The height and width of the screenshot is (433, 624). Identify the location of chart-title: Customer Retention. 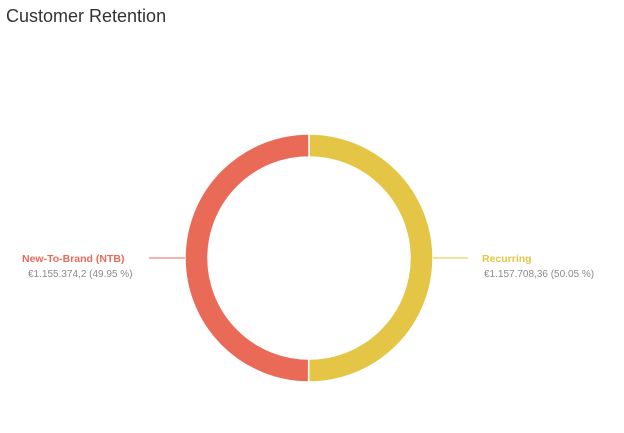
(86, 16).